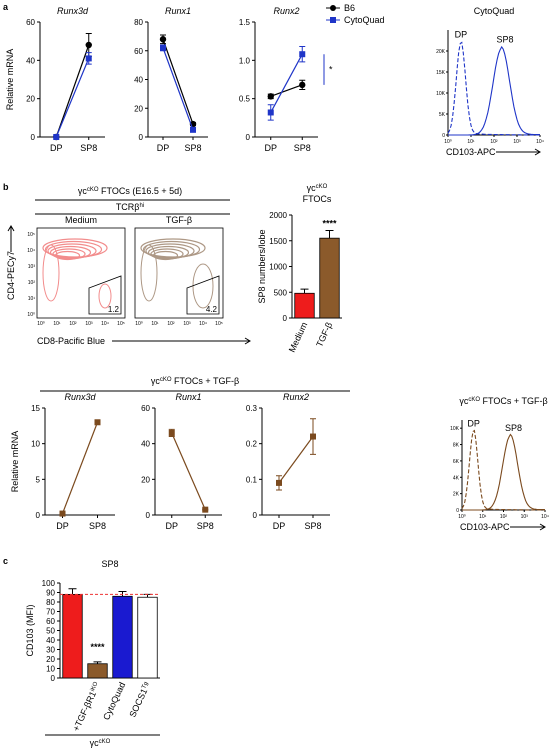  I want to click on chart-title: γccKO FTOCs + TGF-β, so click(503, 401).